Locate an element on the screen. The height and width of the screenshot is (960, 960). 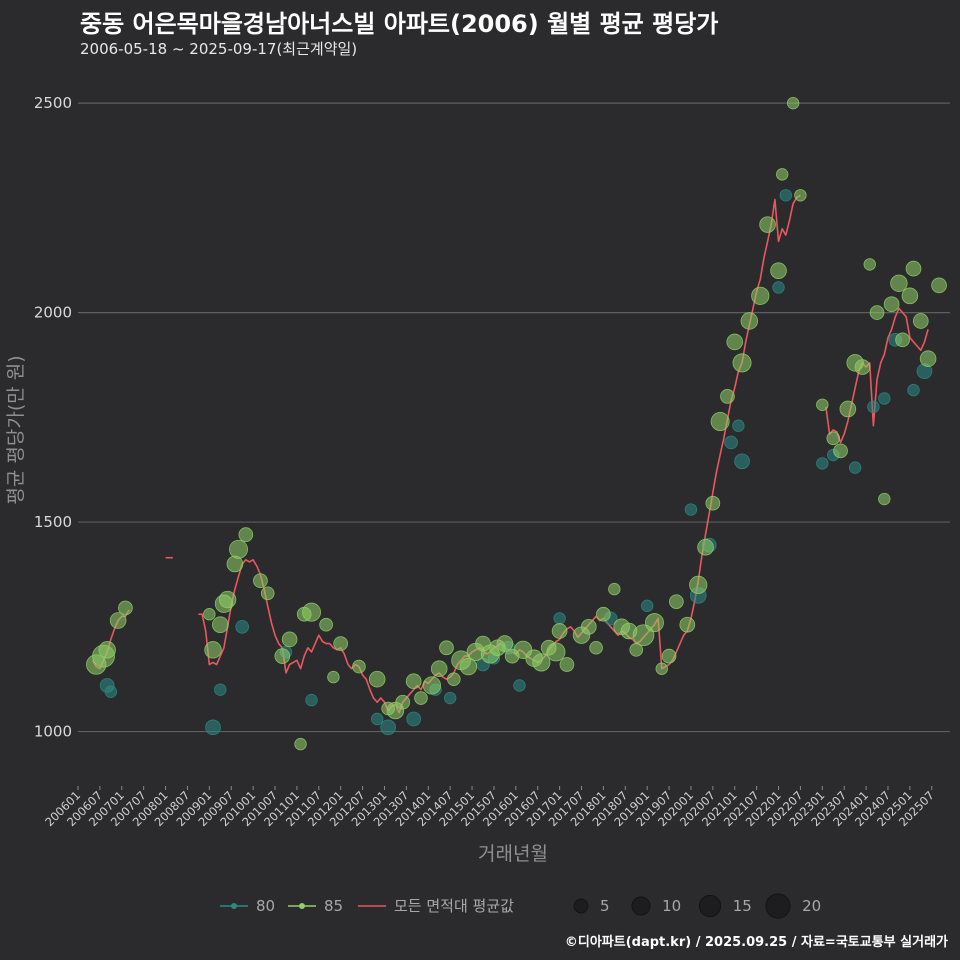
legend-label: 85 is located at coordinates (333, 906).